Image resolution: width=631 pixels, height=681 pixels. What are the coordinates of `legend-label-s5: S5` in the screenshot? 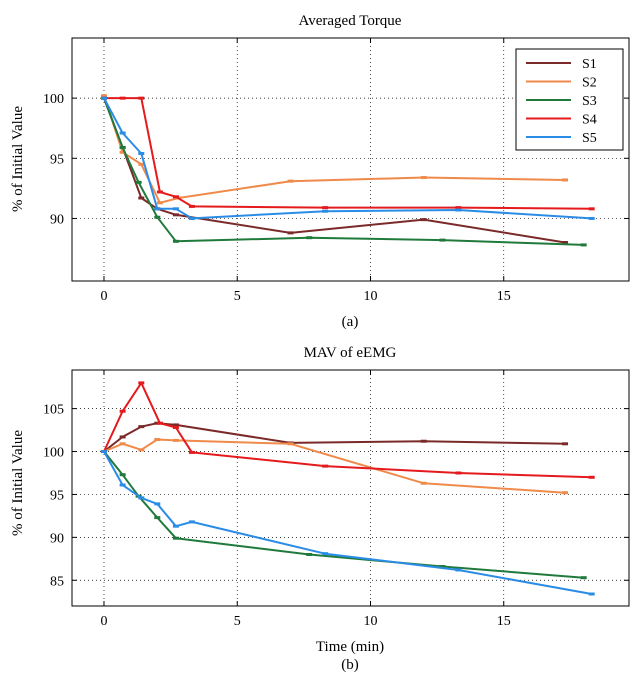 It's located at (589, 138).